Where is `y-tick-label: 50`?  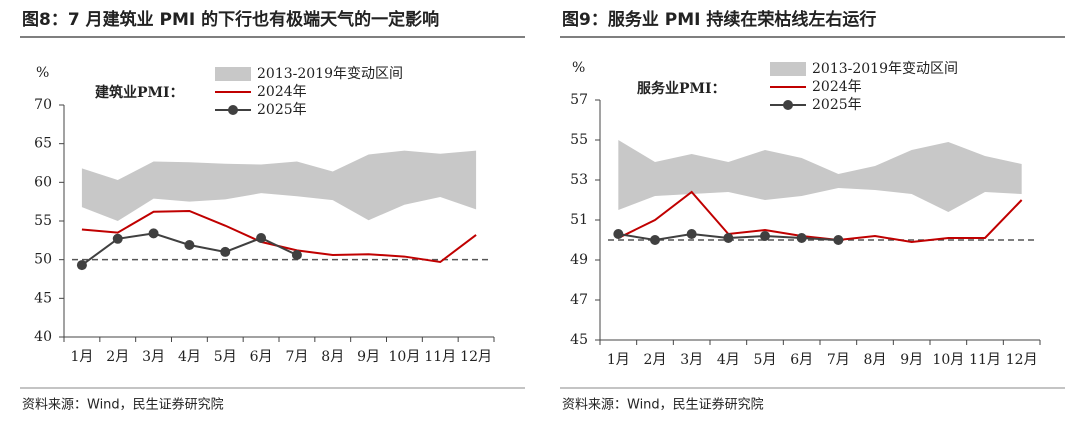
y-tick-label: 50 is located at coordinates (43, 260).